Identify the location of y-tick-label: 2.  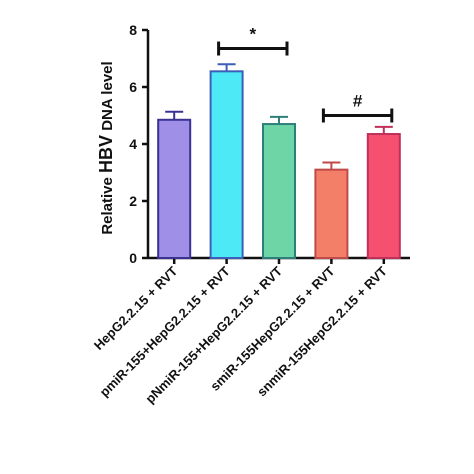
(133, 201).